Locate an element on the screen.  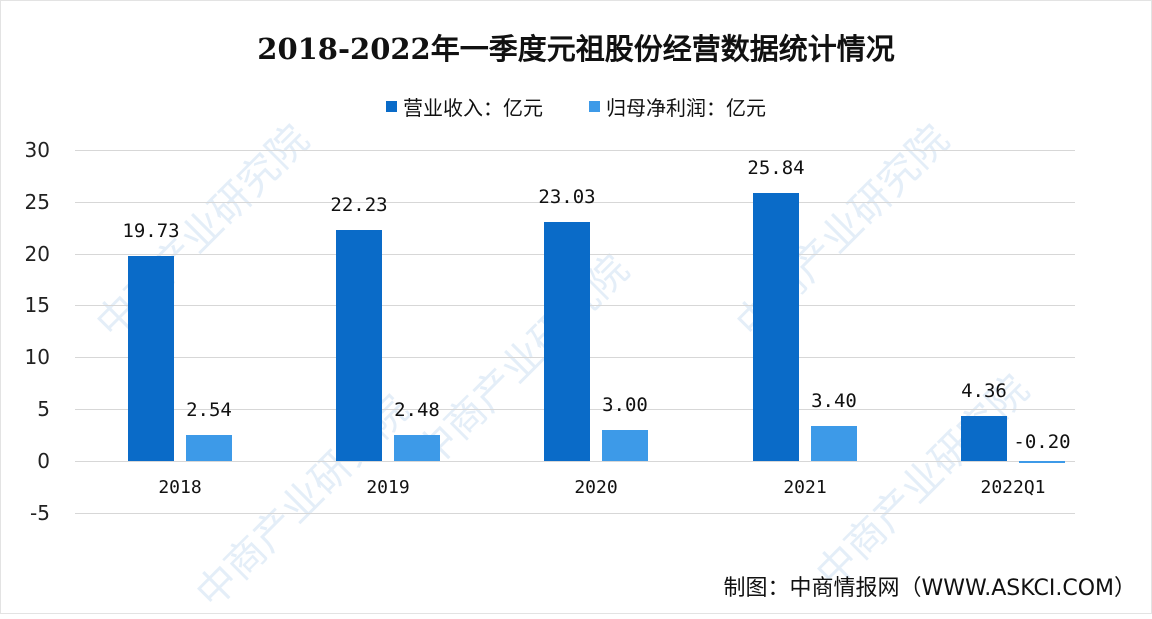
x-tick-label: 2022Q1 is located at coordinates (1013, 487).